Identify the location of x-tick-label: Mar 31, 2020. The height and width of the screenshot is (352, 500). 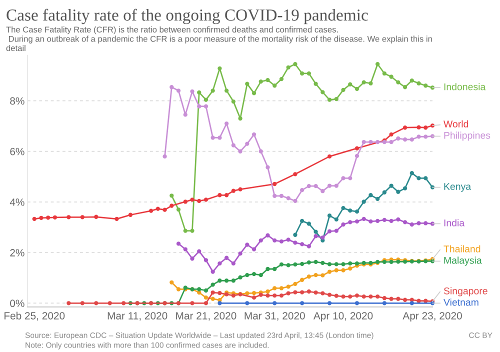
(274, 316).